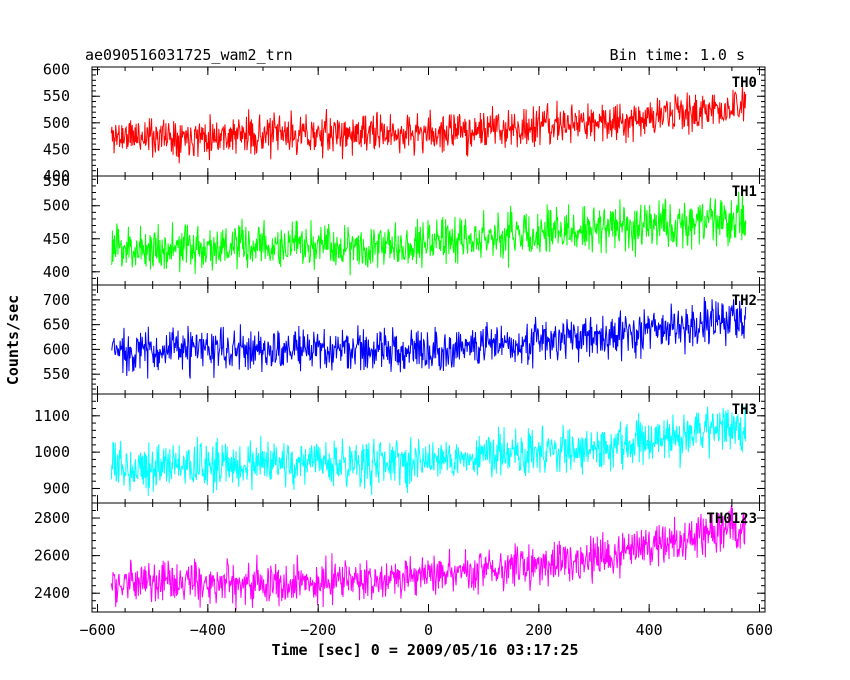 The height and width of the screenshot is (680, 850). I want to click on bin-time-label: Bin time: 1.0 s, so click(677, 55).